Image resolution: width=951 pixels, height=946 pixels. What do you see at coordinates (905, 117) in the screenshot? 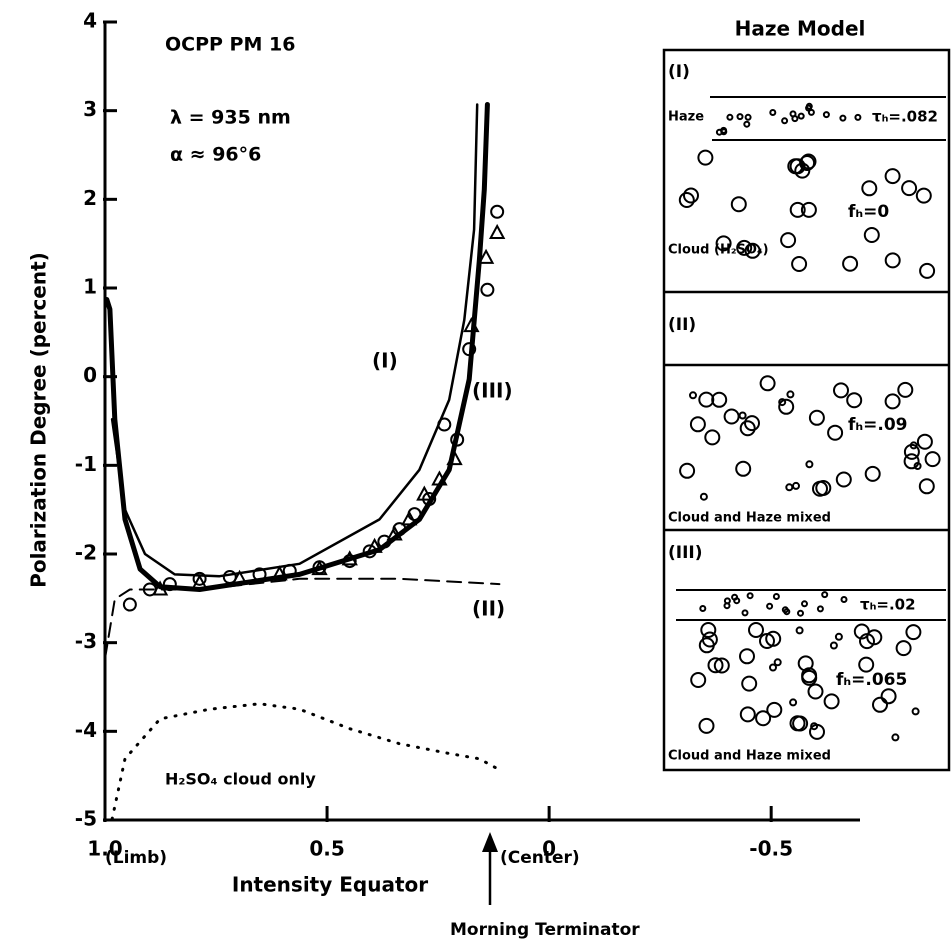
I see `inset-tau: τₕ=.082` at bounding box center [905, 117].